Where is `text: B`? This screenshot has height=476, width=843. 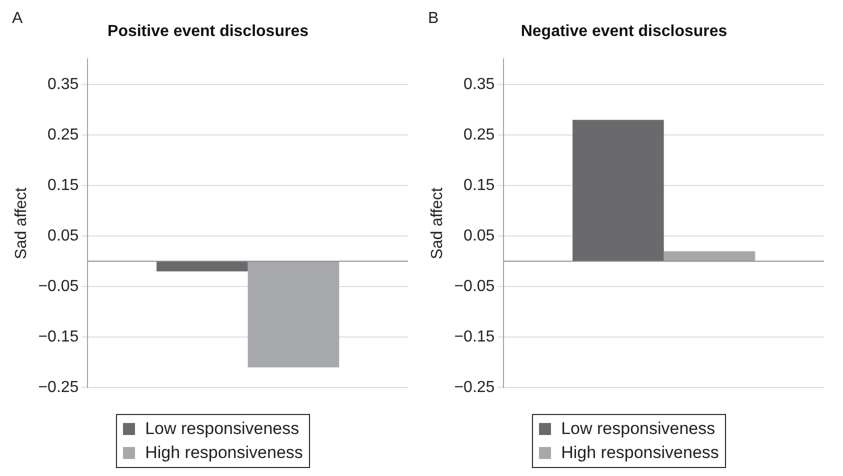
text: B is located at coordinates (433, 19).